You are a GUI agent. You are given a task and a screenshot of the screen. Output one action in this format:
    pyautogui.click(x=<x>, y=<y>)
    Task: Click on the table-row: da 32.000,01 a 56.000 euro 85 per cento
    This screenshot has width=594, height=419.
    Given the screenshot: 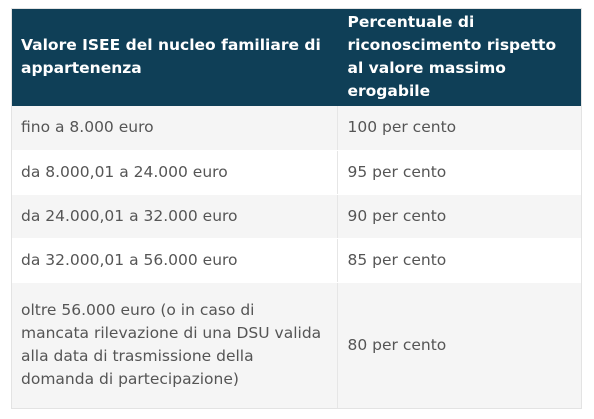 What is the action you would take?
    pyautogui.click(x=296, y=260)
    